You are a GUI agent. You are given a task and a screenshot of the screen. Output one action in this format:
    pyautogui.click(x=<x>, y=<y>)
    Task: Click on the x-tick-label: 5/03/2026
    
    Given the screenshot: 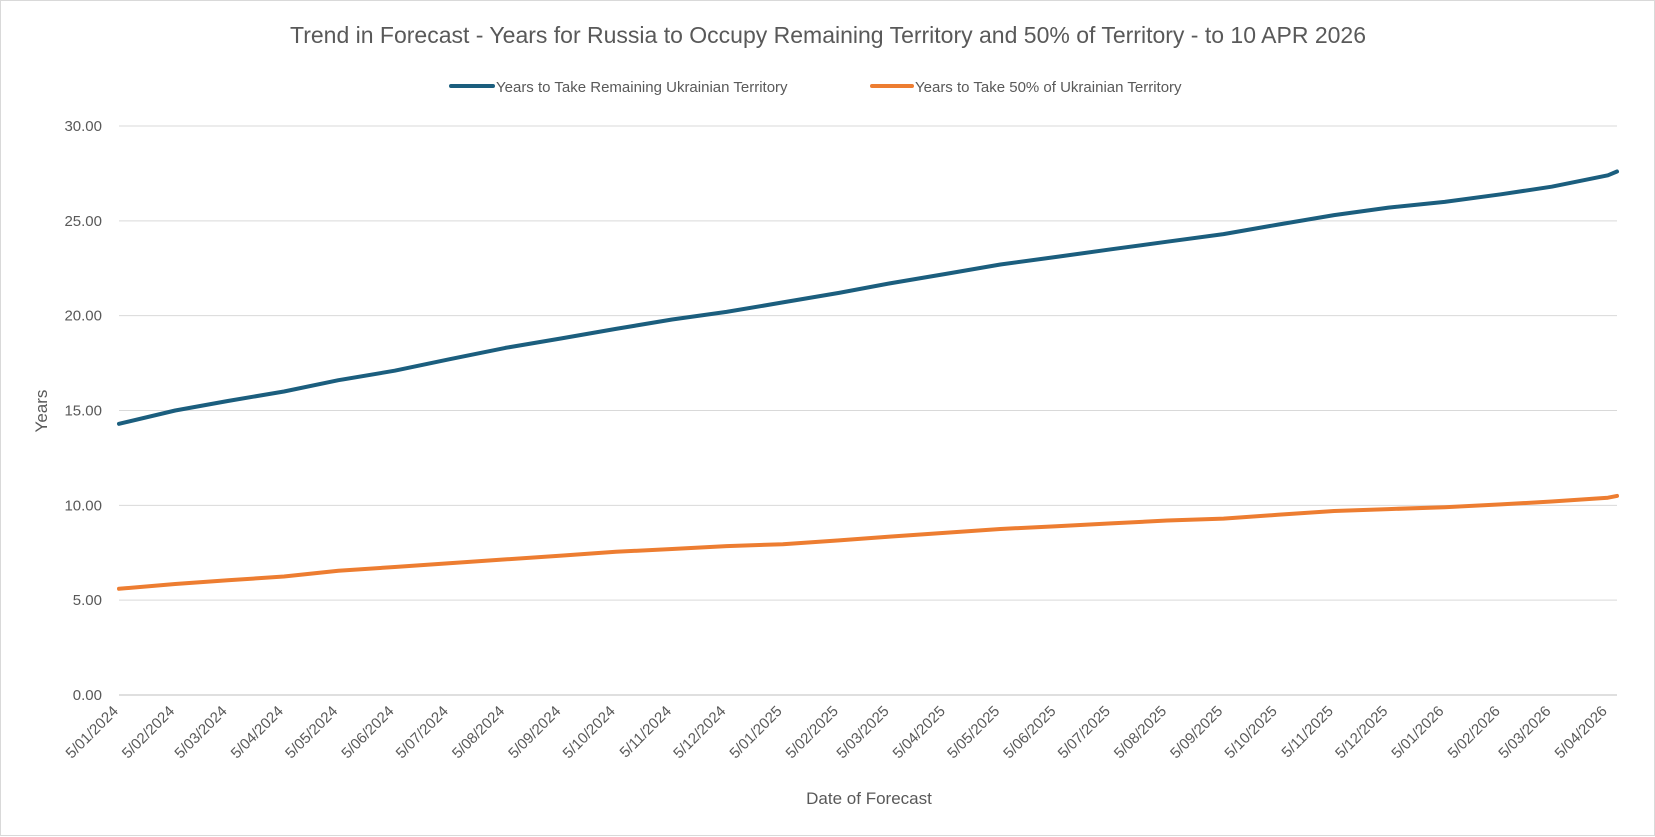 What is the action you would take?
    pyautogui.click(x=1524, y=732)
    